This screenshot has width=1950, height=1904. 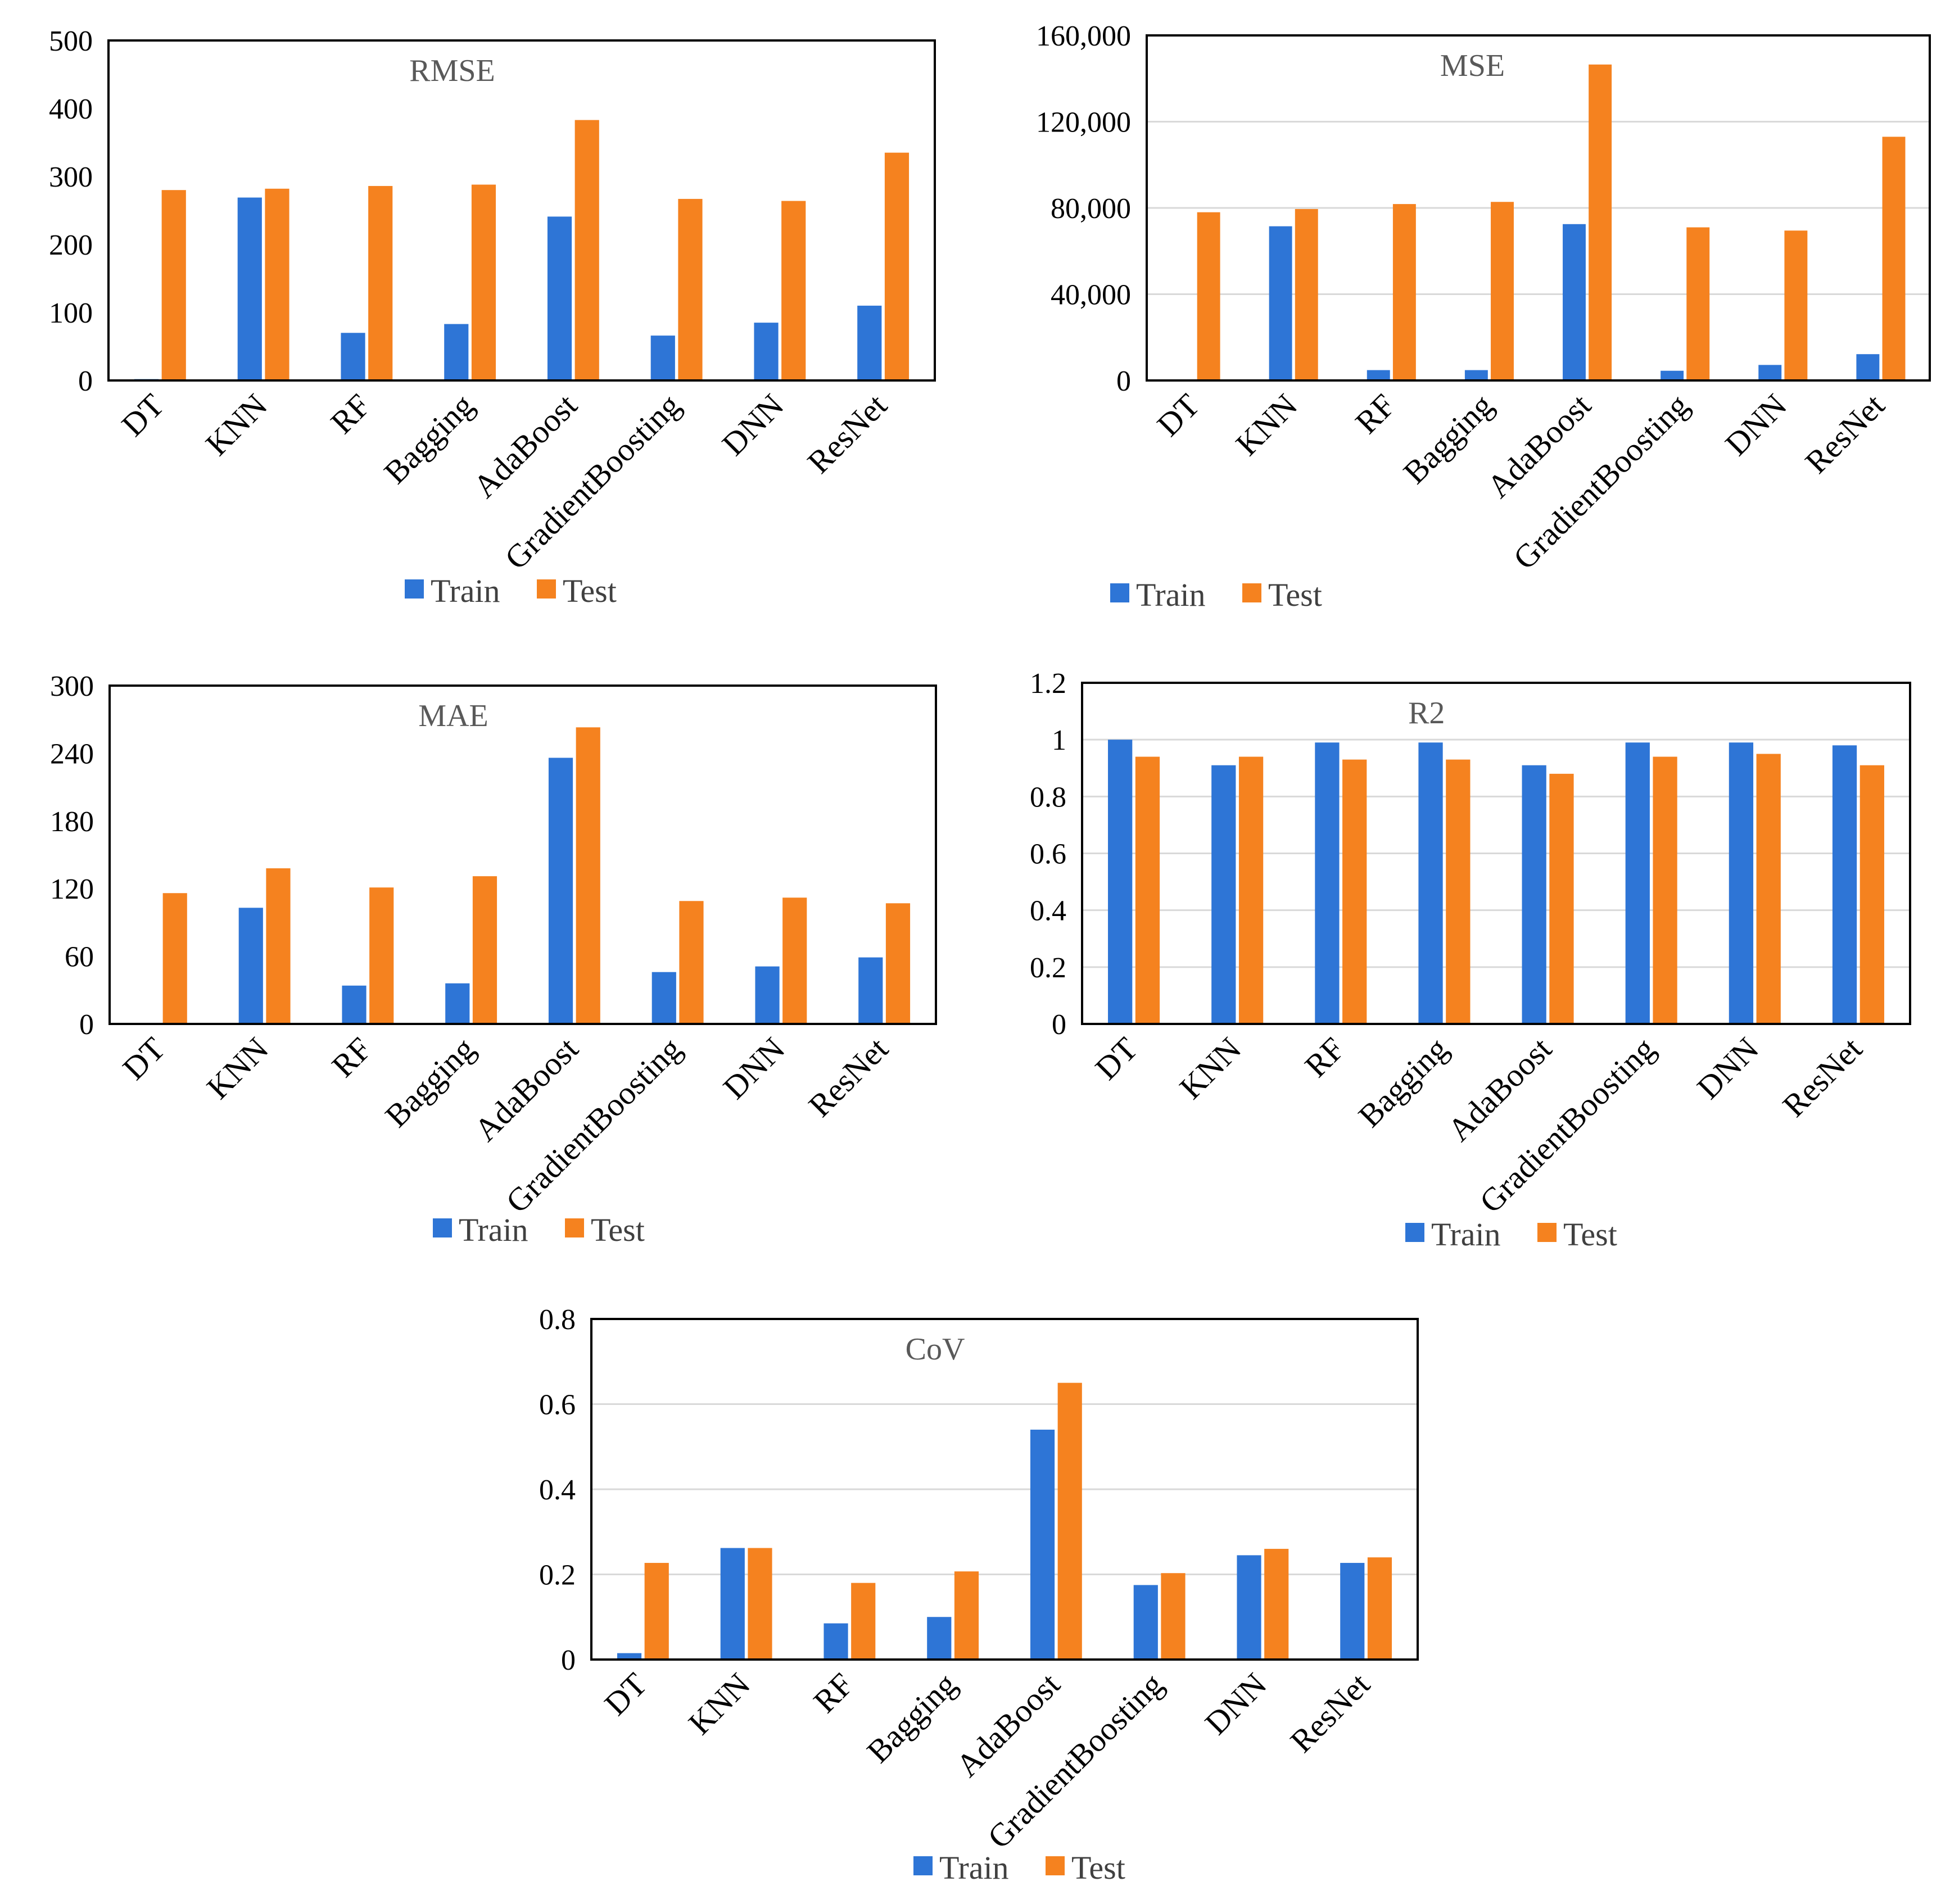 I want to click on y-tick-label: 0.4, so click(x=557, y=1490).